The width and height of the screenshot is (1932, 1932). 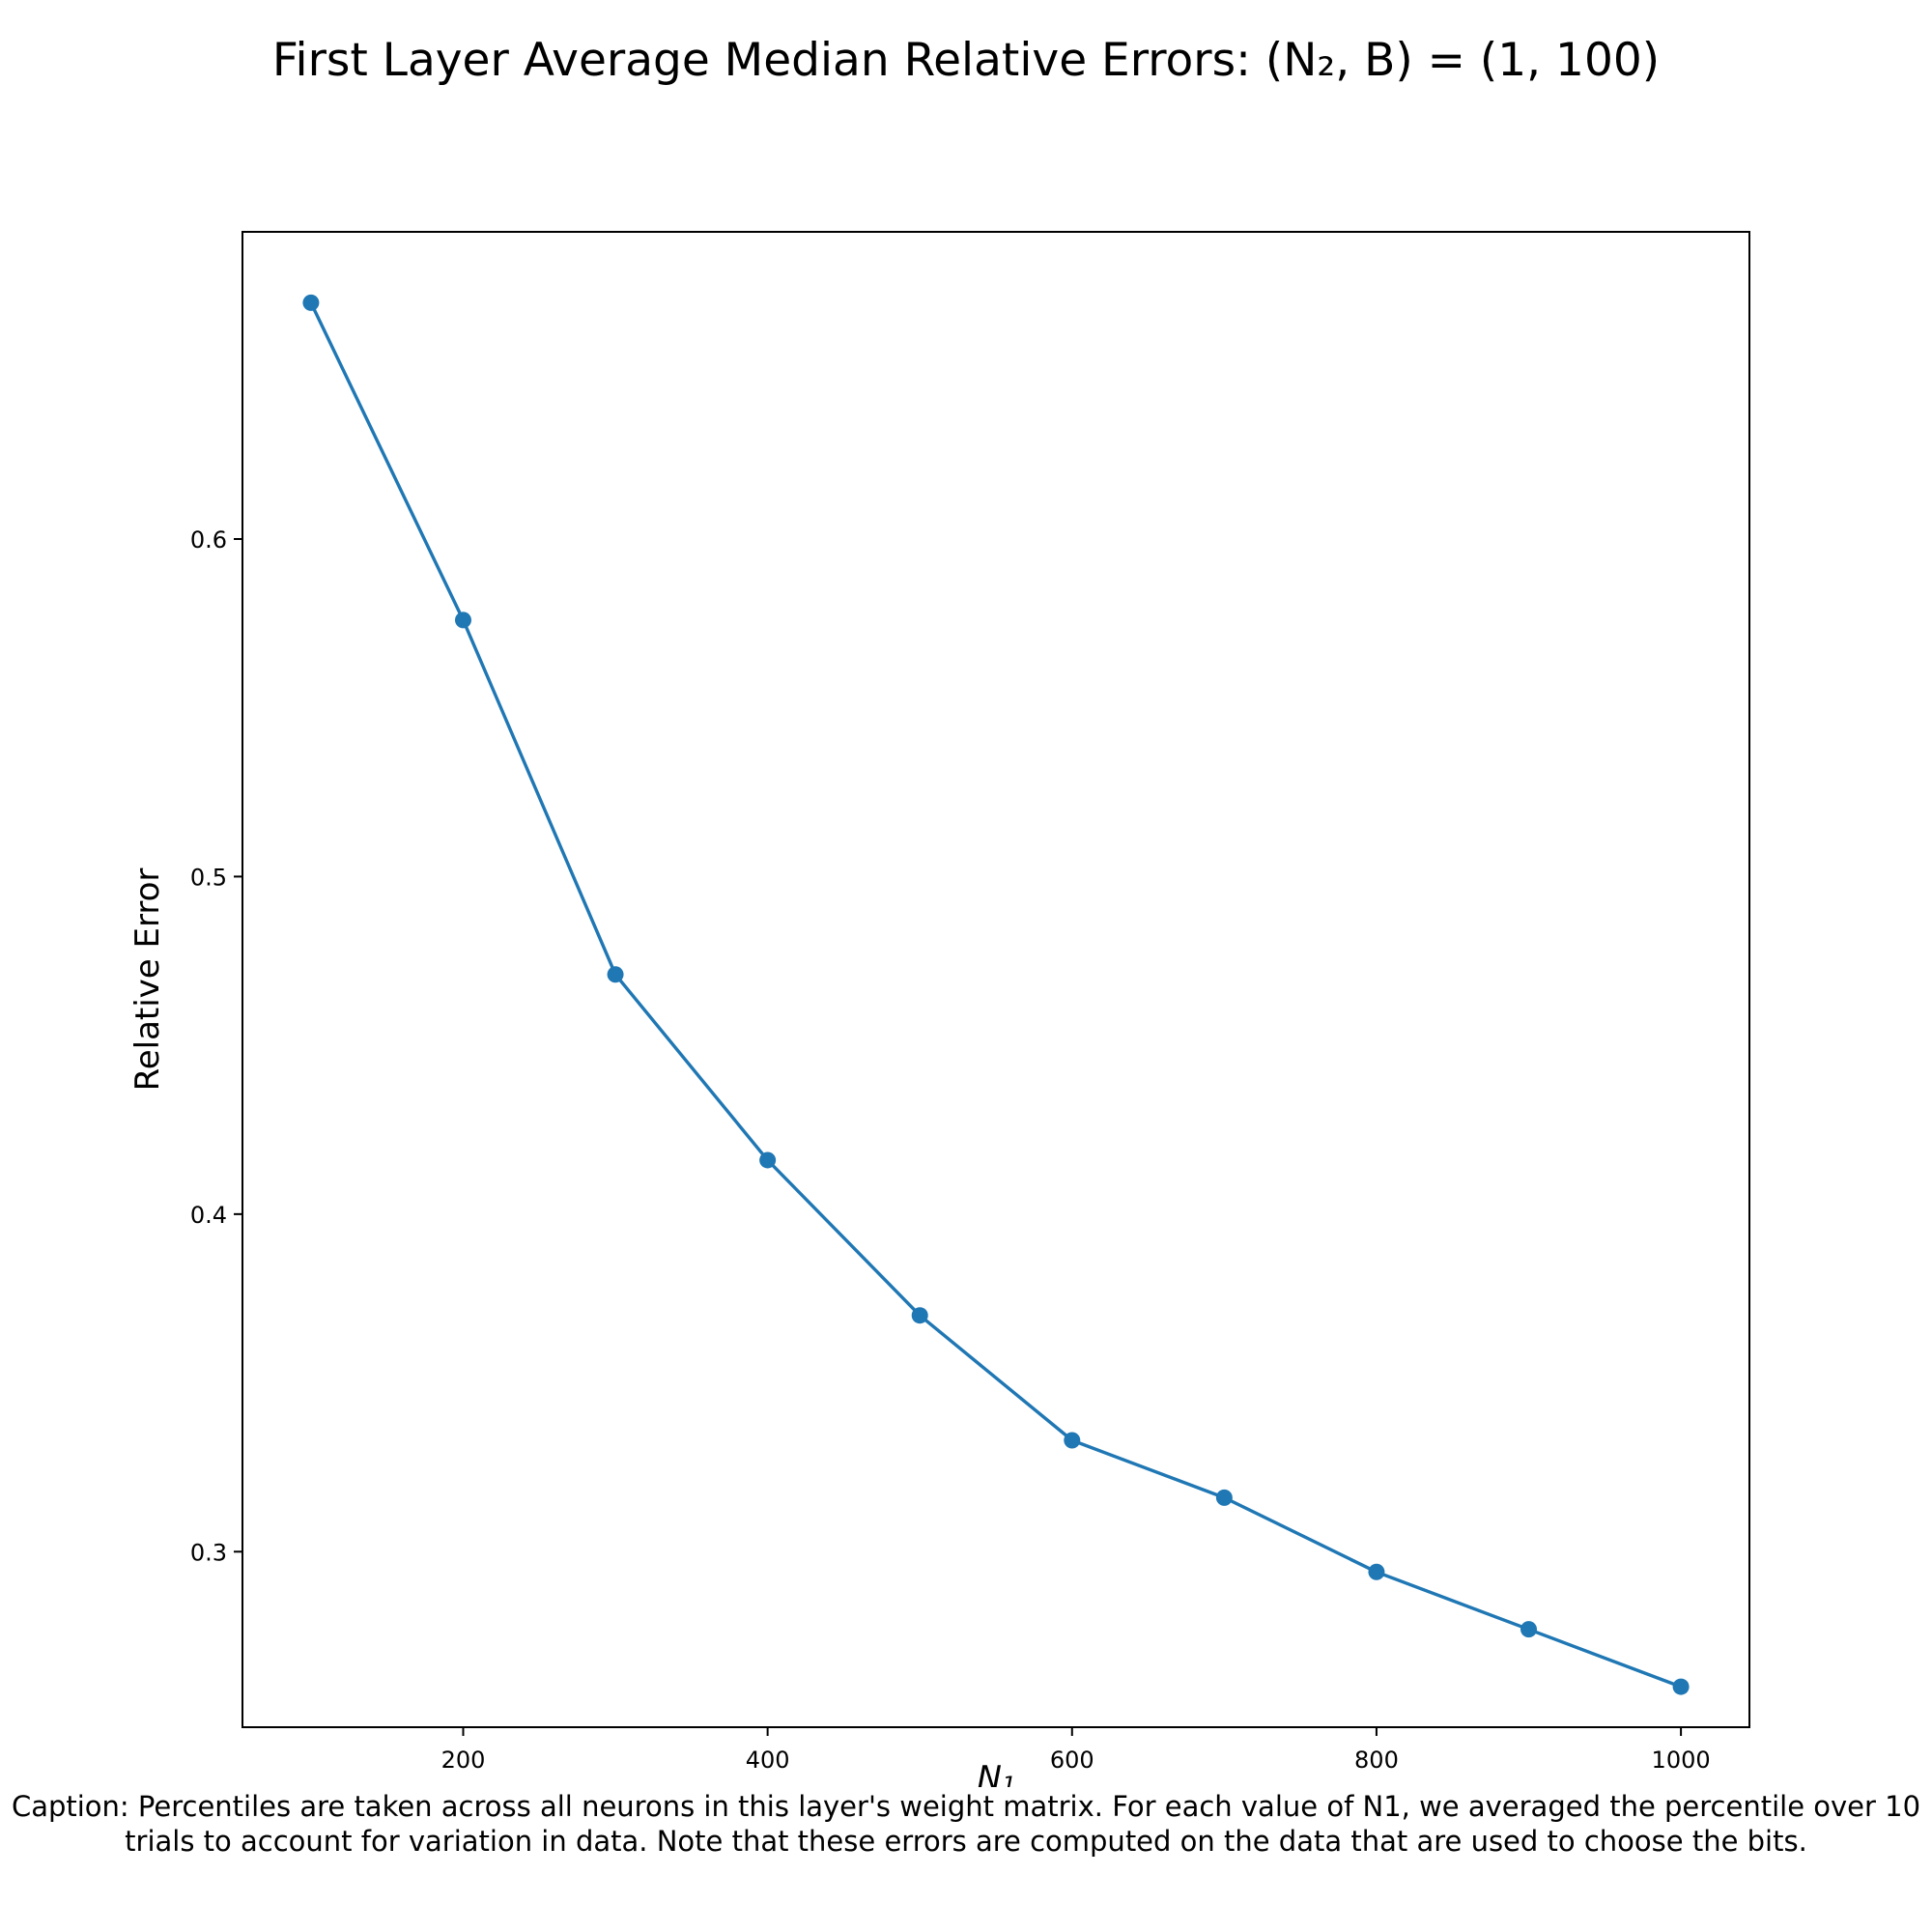 I want to click on y-tick-label: 0.3, so click(x=208, y=1552).